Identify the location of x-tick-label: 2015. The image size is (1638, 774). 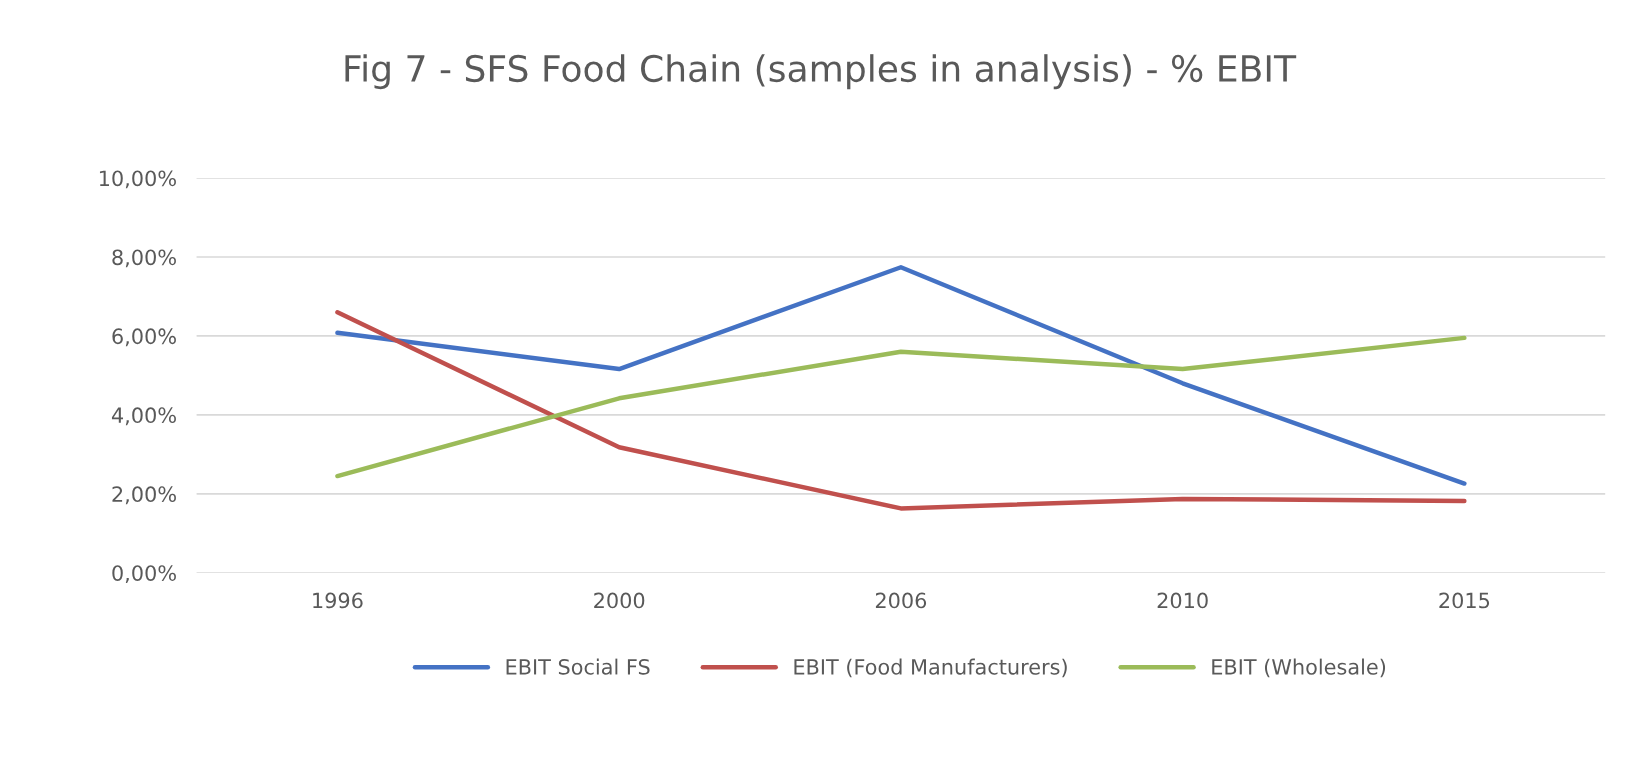
(1464, 600).